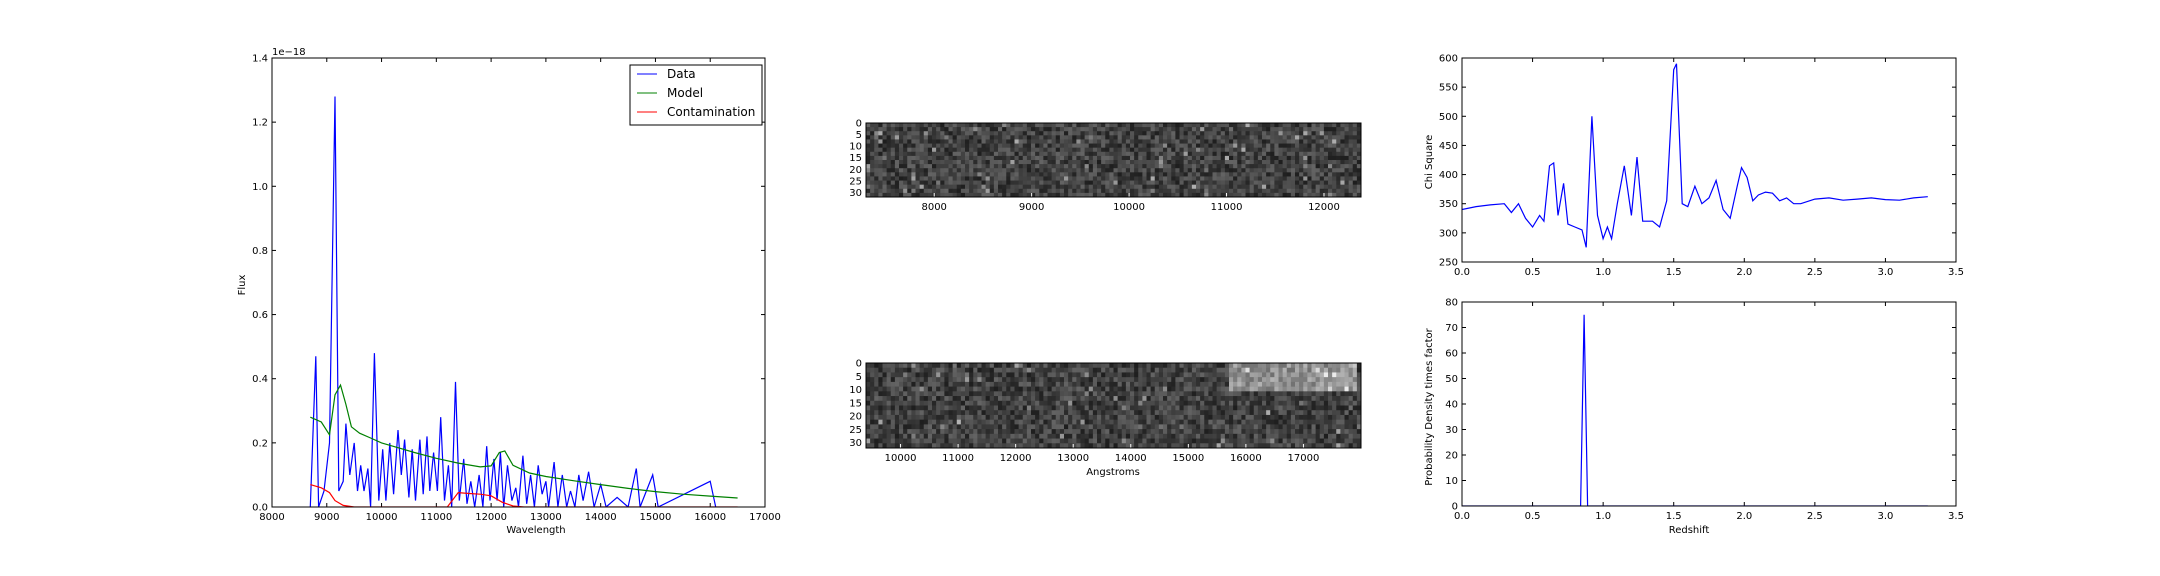 This screenshot has height=576, width=2160. What do you see at coordinates (1429, 406) in the screenshot?
I see `probability-axis-label: Probability Density times factor` at bounding box center [1429, 406].